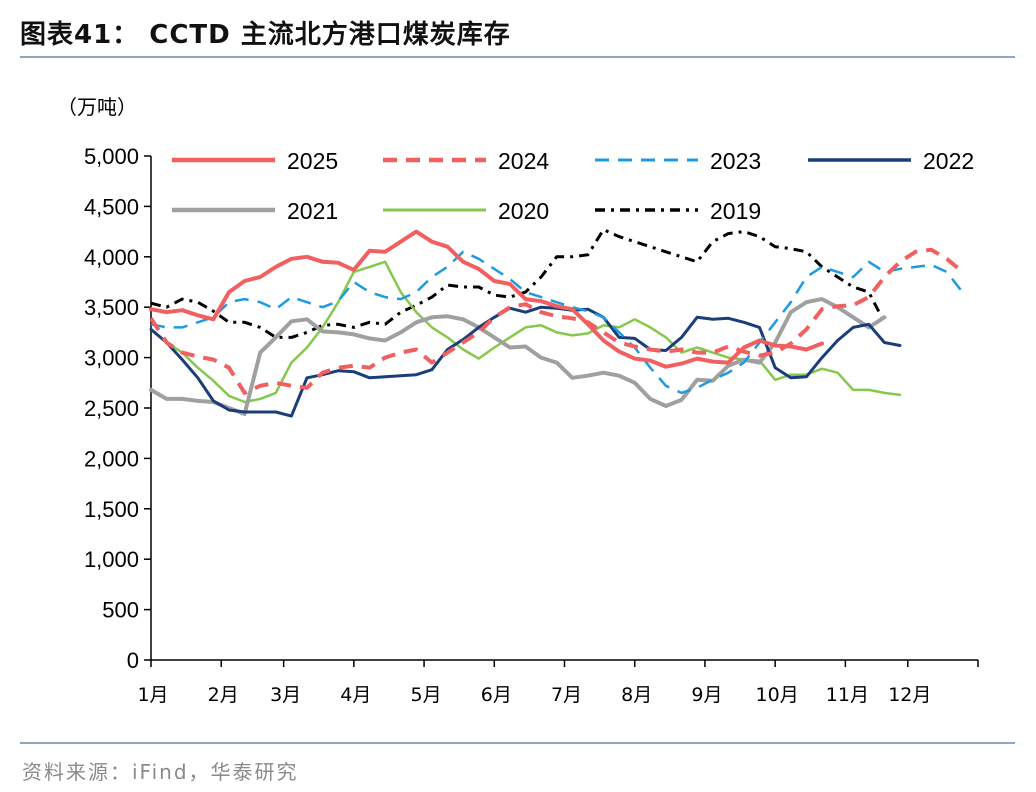  I want to click on title-divider, so click(517, 57).